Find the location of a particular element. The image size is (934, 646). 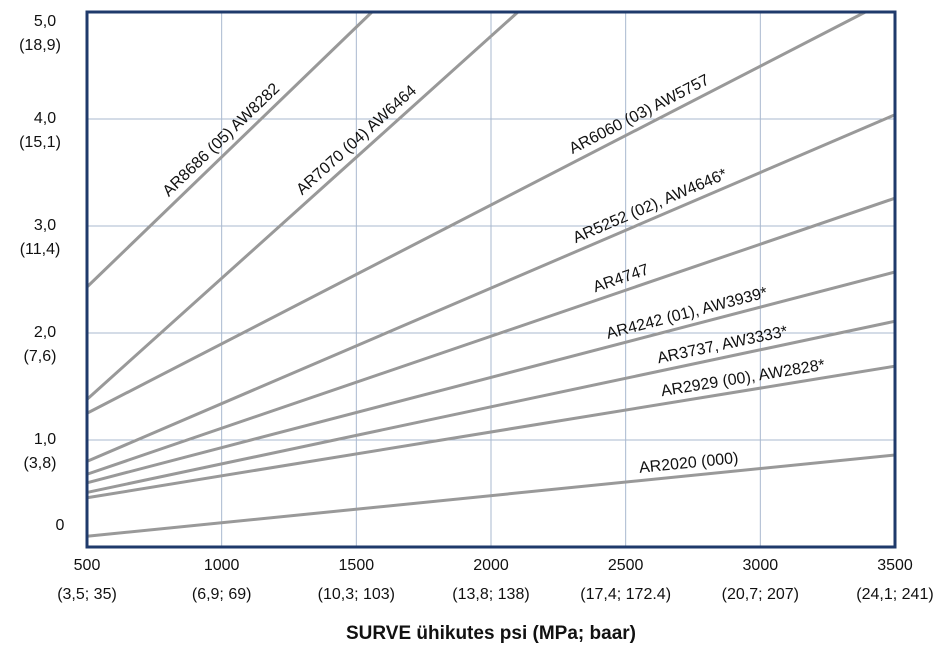

x-tick-label: 3500 is located at coordinates (895, 565).